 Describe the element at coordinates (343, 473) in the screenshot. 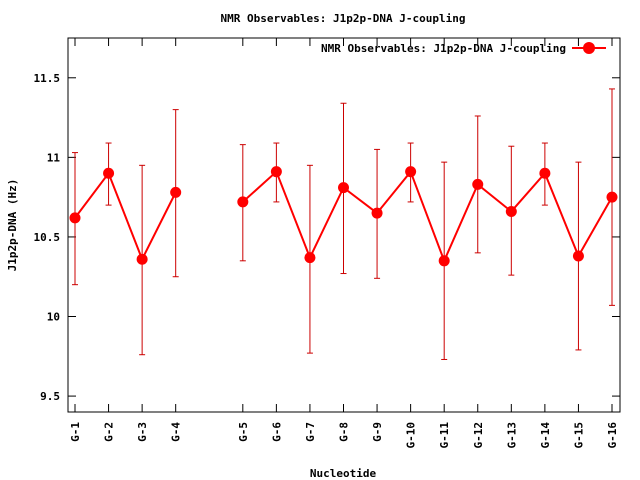

I see `x-axis-label: Nucleotide` at that location.